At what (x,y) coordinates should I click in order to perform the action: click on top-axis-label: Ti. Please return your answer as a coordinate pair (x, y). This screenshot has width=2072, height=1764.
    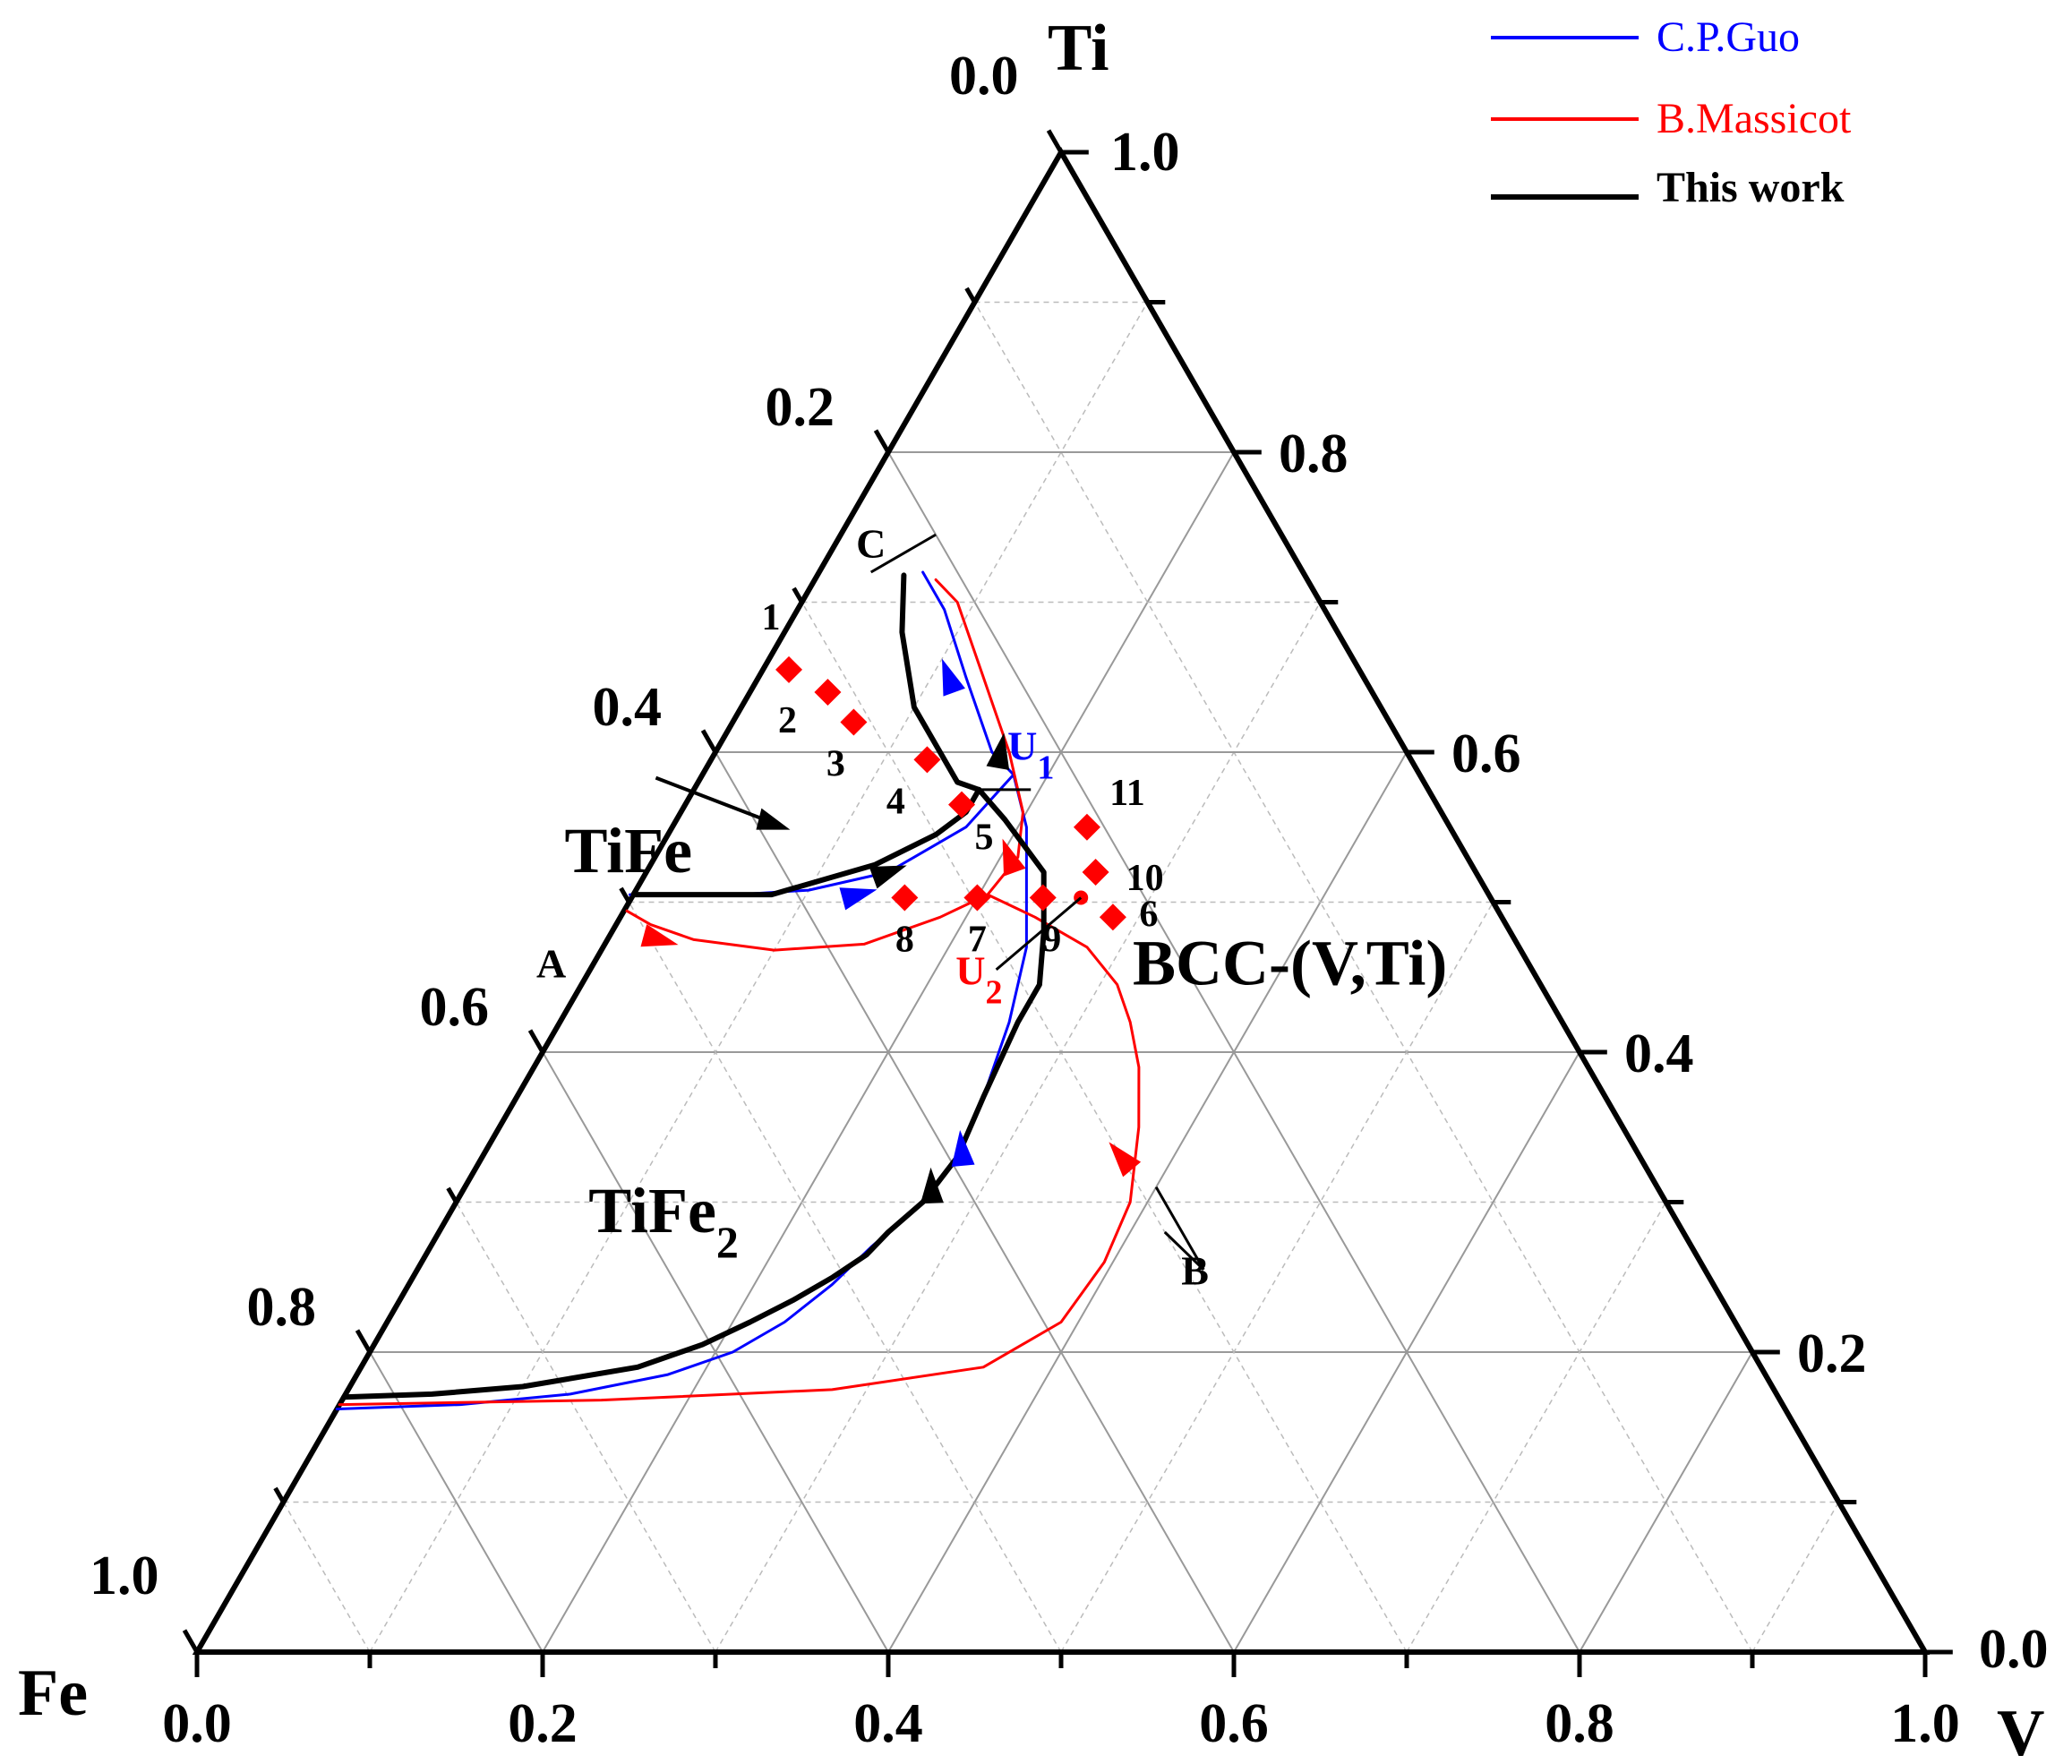
    Looking at the image, I should click on (1078, 49).